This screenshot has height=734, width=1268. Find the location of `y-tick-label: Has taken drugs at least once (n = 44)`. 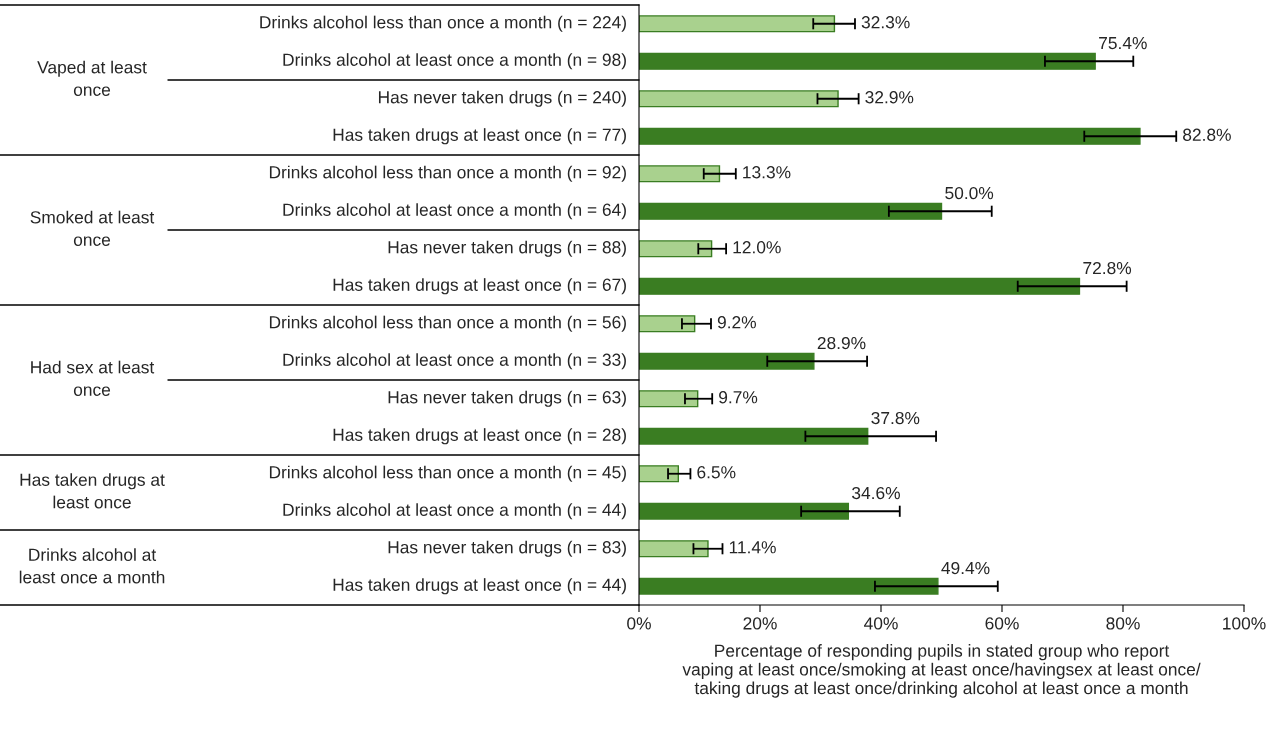

y-tick-label: Has taken drugs at least once (n = 44) is located at coordinates (479, 586).